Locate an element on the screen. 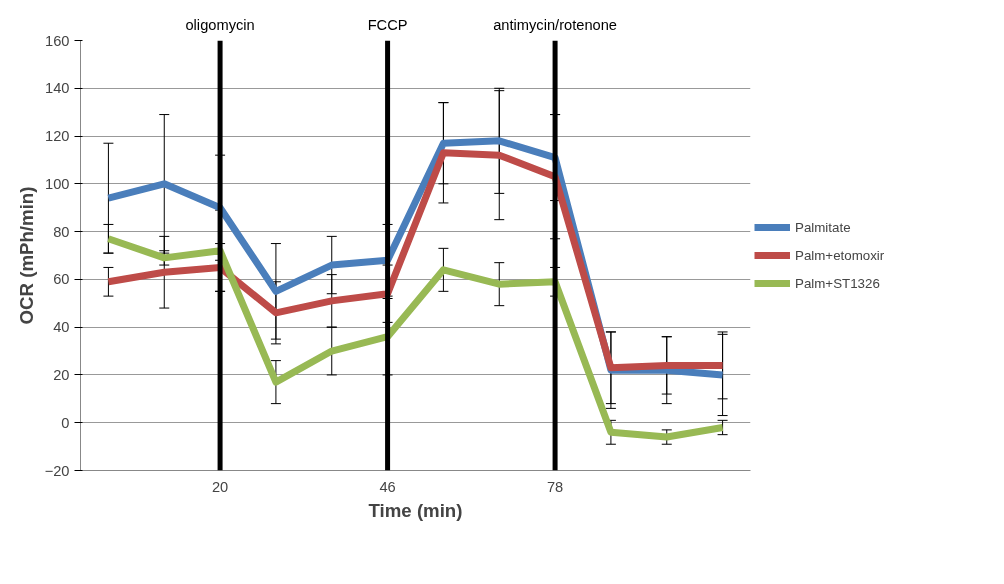 Image resolution: width=1004 pixels, height=584 pixels. x-tick-label: 46 is located at coordinates (387, 486).